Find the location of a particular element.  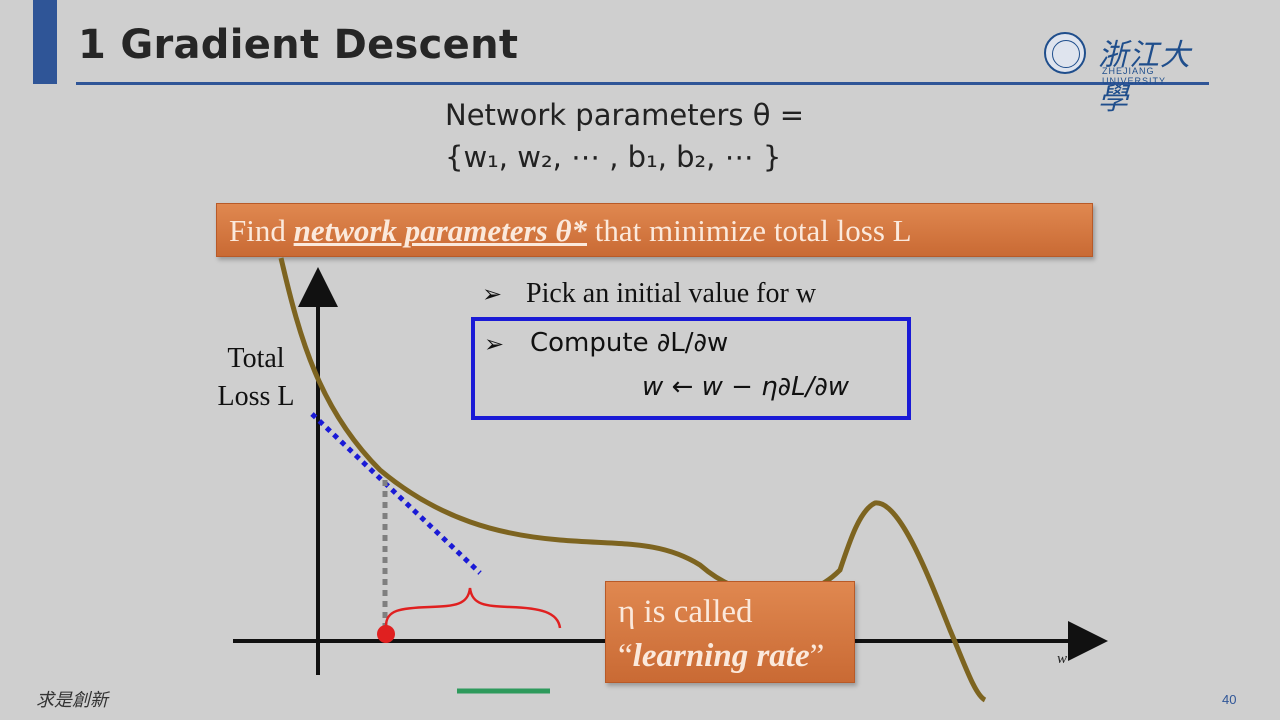

compute-step-box is located at coordinates (691, 368).